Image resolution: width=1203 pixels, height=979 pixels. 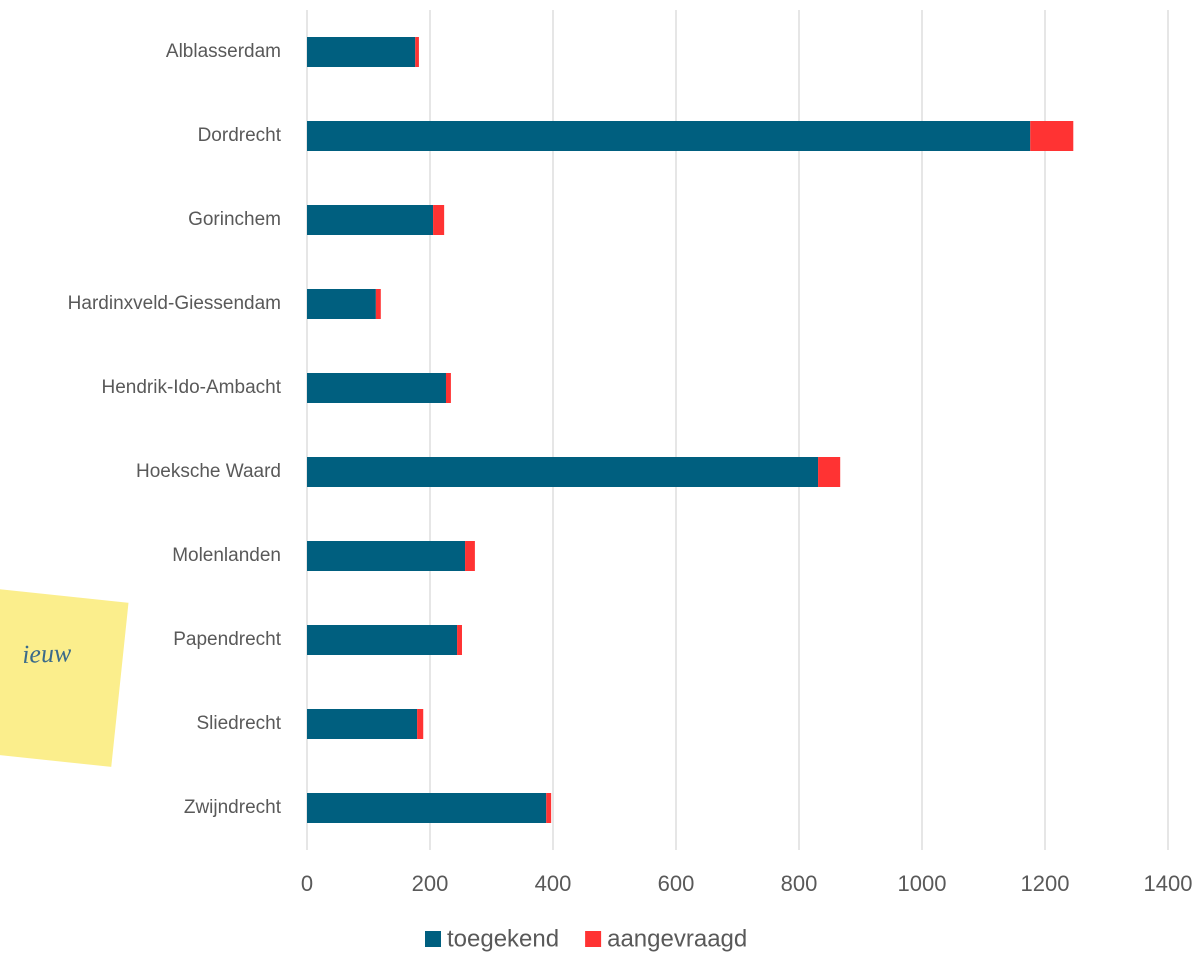 I want to click on y-tick-label: Hardinxveld-Giessendam, so click(x=174, y=303).